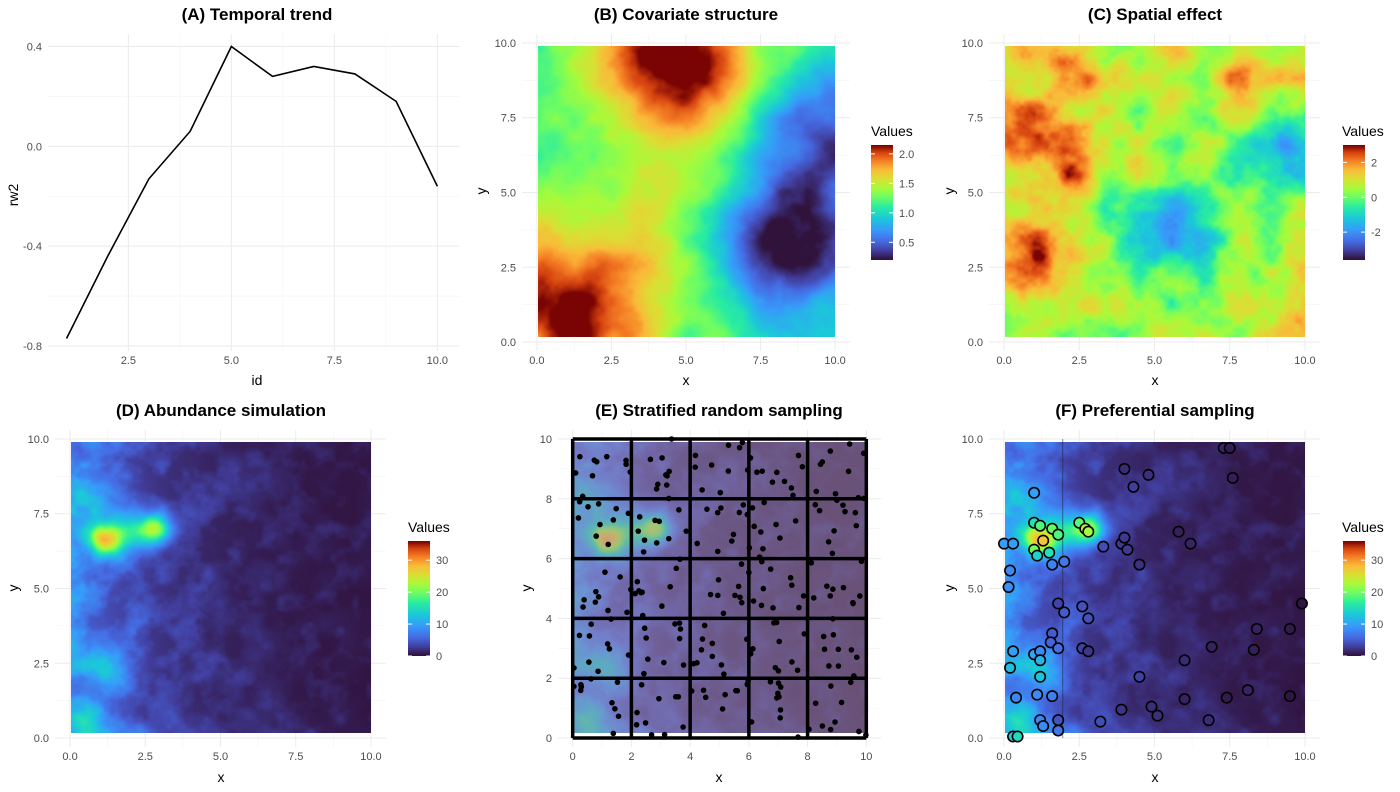  I want to click on x-tick-label: 4, so click(690, 757).